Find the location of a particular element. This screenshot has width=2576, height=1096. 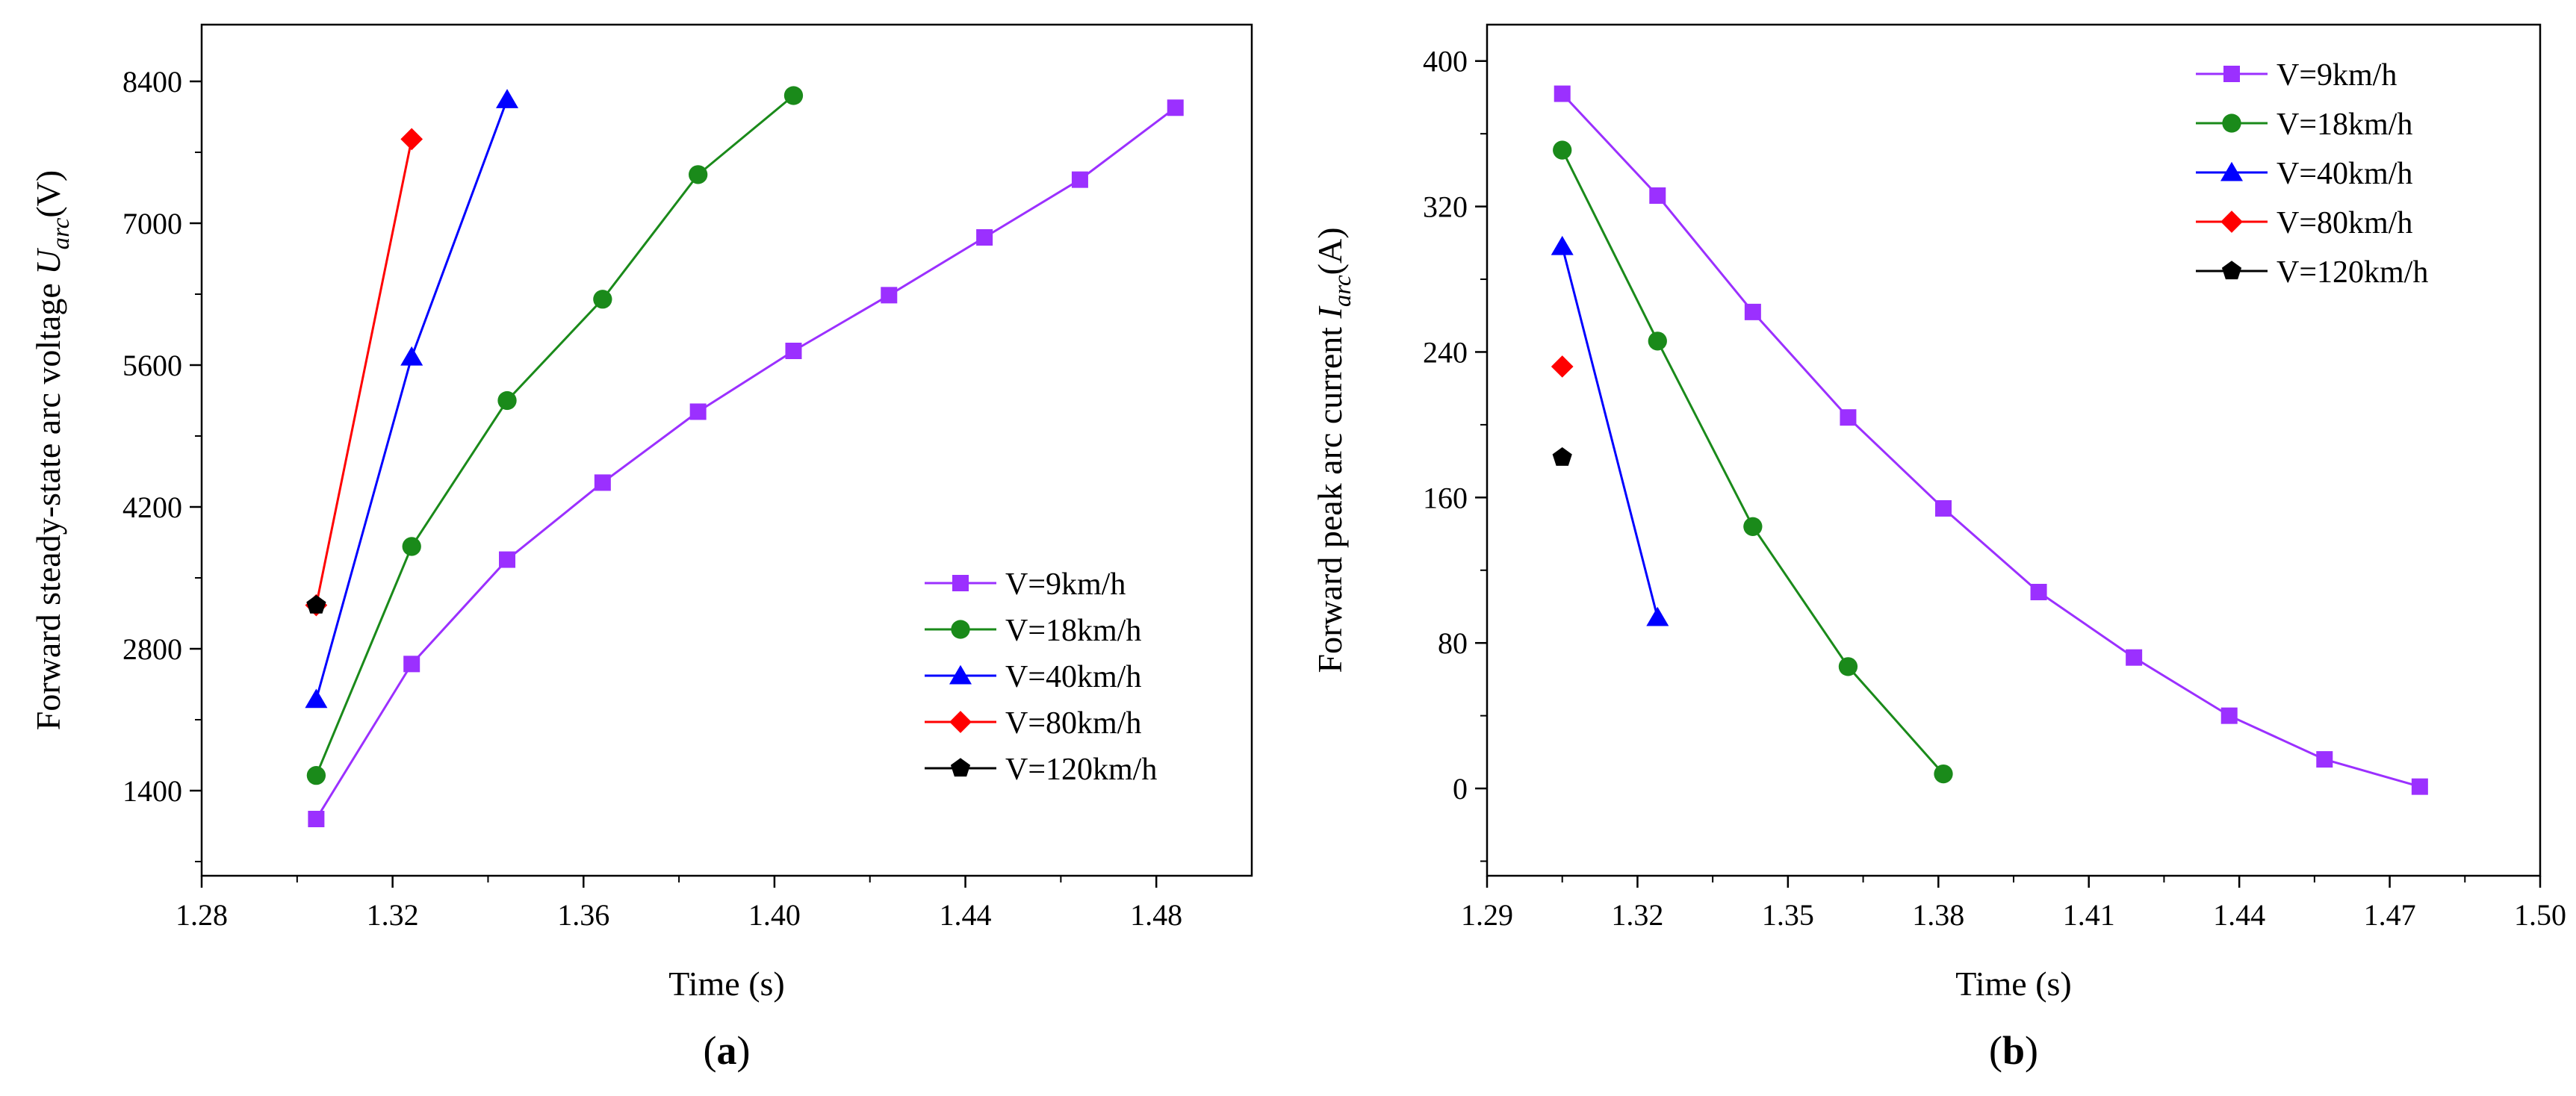

y-tick-label: 80 is located at coordinates (1453, 643).